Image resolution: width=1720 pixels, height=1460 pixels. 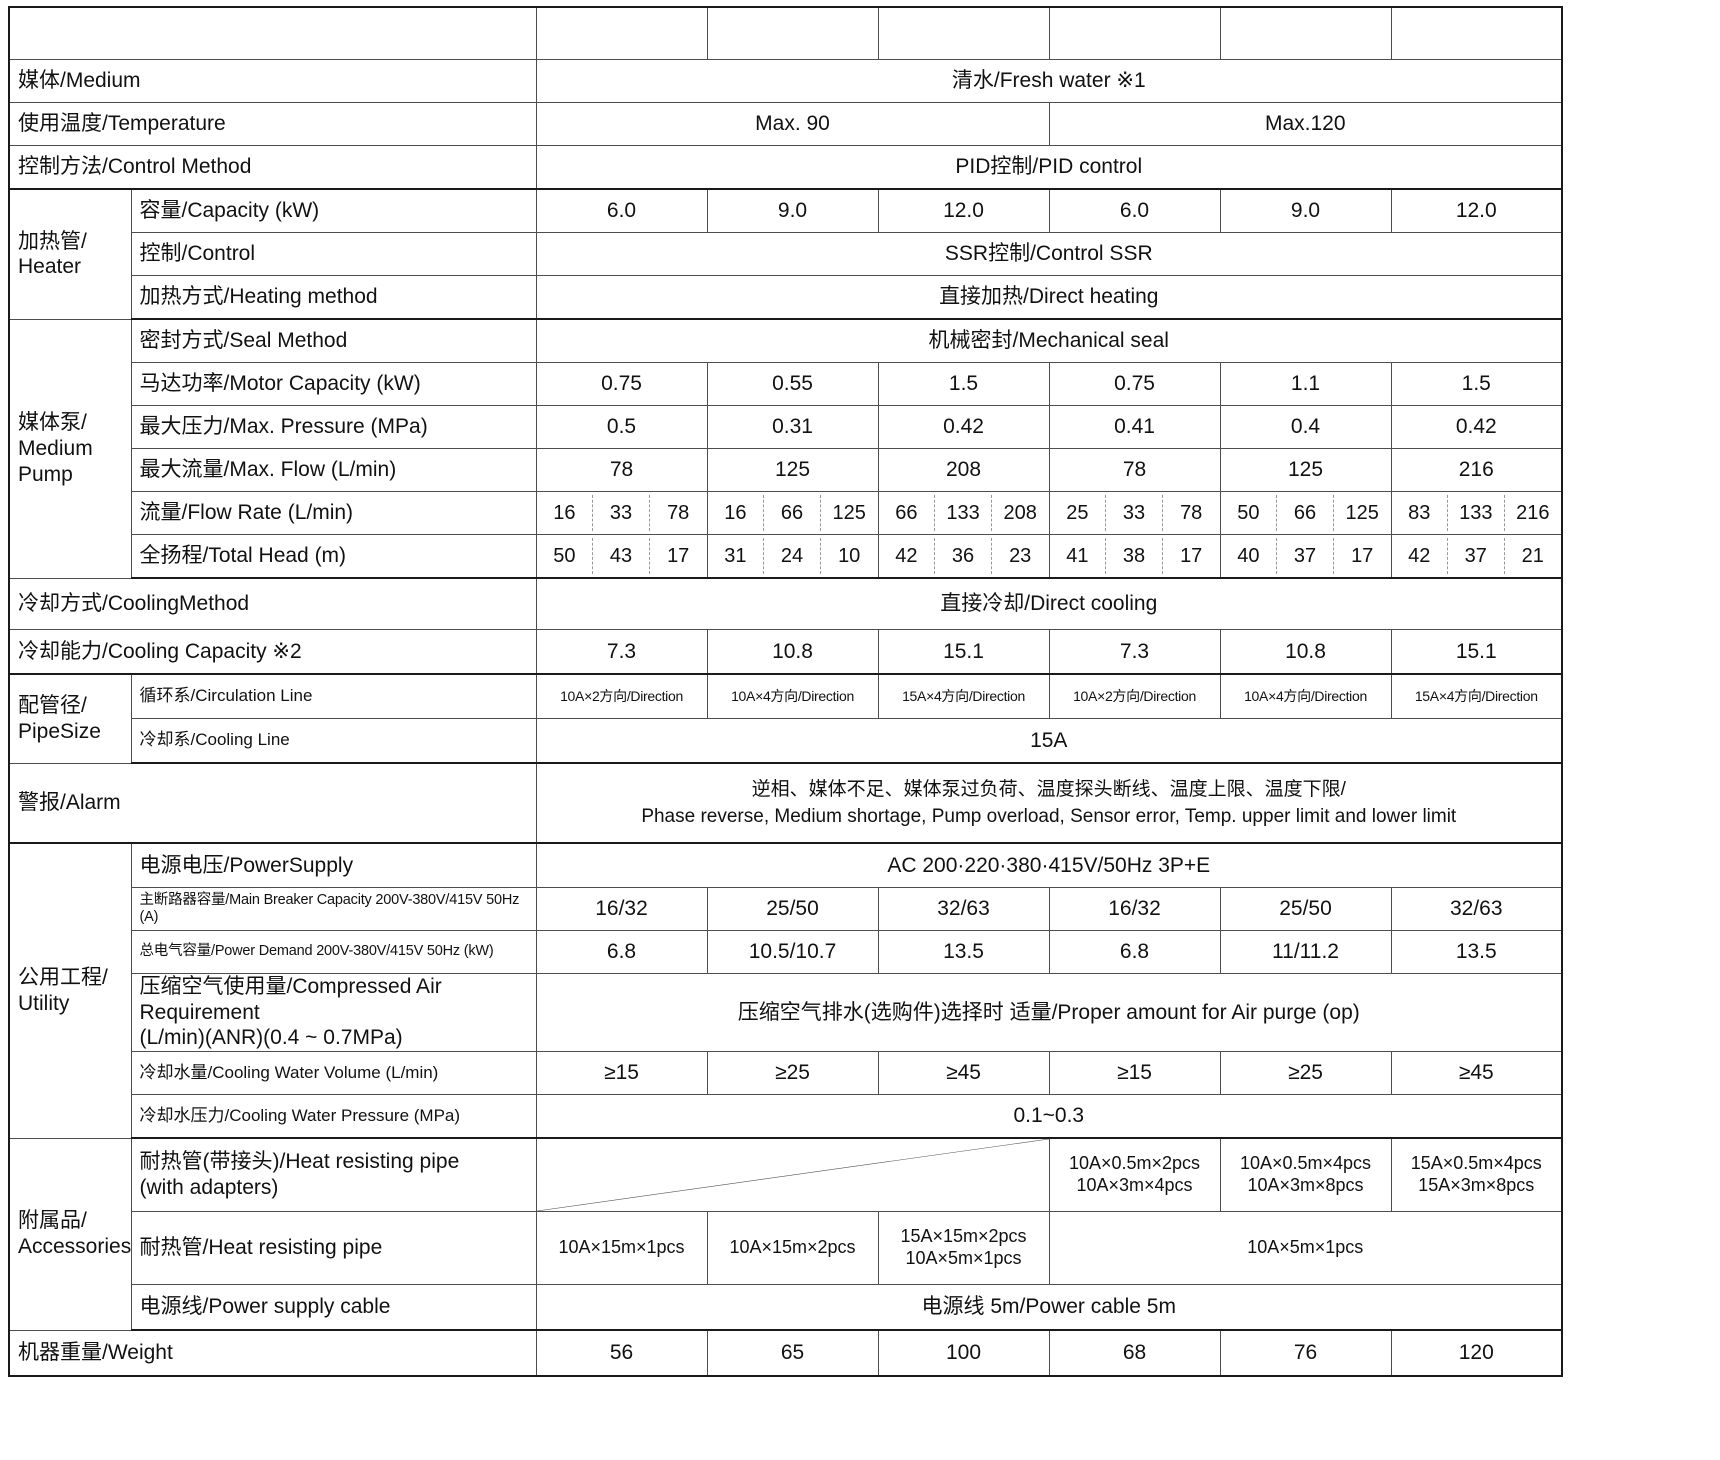 I want to click on row-label-heater-control: 控制/Control, so click(x=333, y=254).